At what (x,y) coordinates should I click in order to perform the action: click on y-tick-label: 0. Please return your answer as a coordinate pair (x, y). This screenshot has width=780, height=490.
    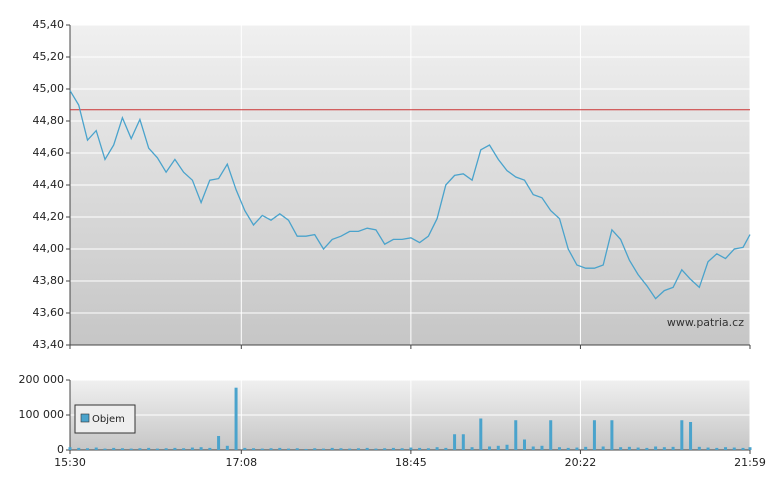
    Looking at the image, I should click on (60, 449).